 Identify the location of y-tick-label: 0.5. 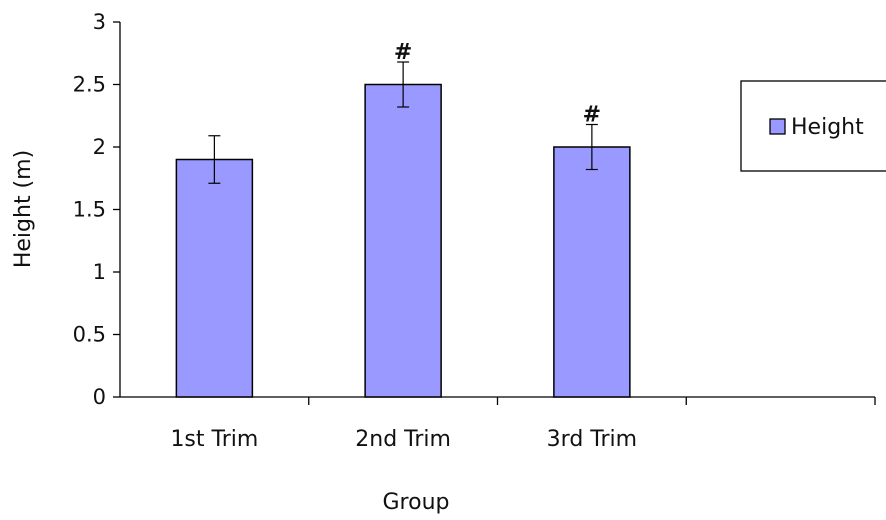
(89, 335).